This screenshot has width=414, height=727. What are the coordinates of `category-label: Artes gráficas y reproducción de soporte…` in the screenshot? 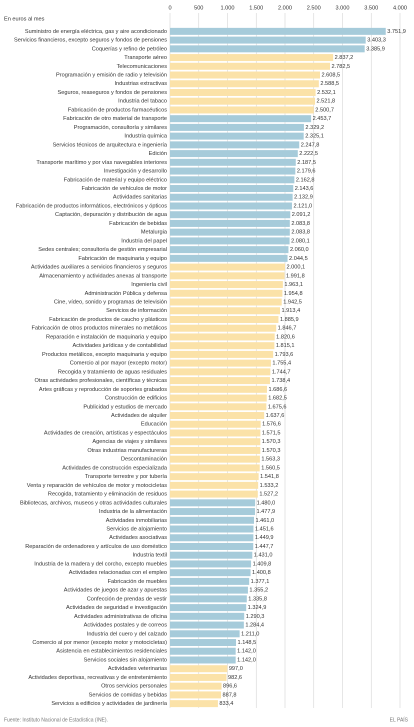 It's located at (103, 390).